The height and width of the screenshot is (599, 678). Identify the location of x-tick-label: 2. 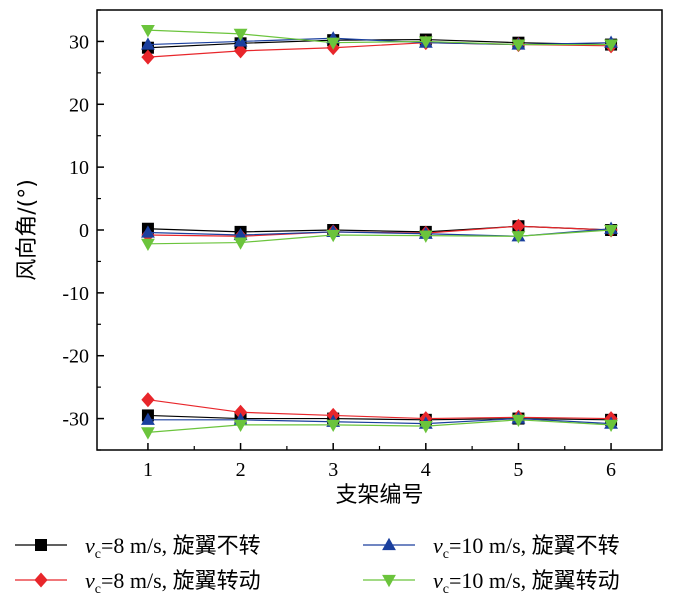
(241, 470).